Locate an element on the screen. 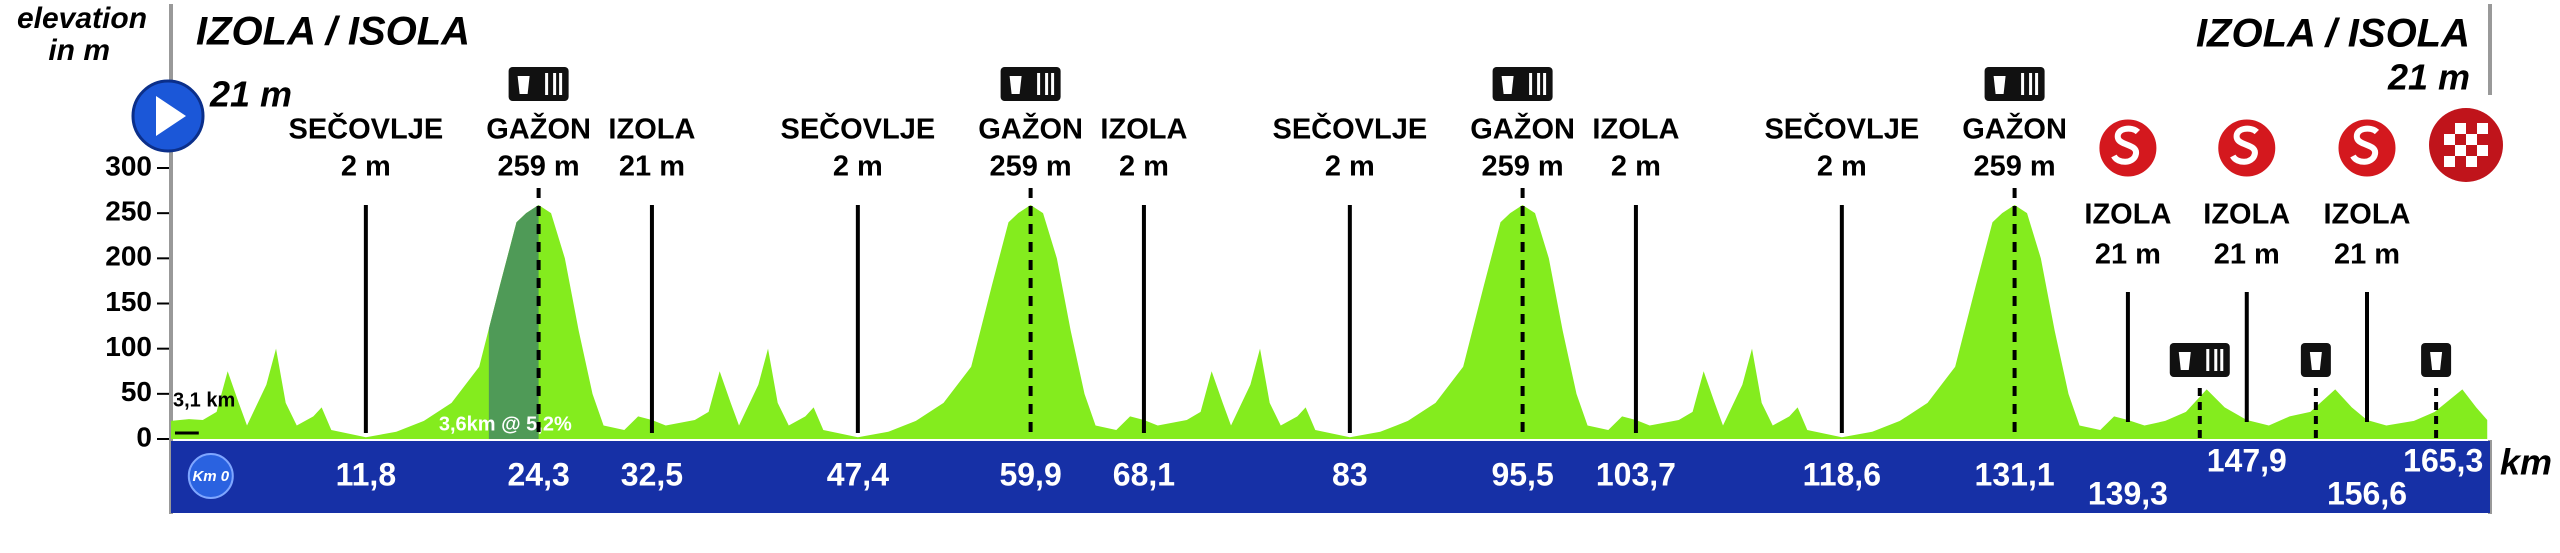  km0-badge is located at coordinates (210, 476).